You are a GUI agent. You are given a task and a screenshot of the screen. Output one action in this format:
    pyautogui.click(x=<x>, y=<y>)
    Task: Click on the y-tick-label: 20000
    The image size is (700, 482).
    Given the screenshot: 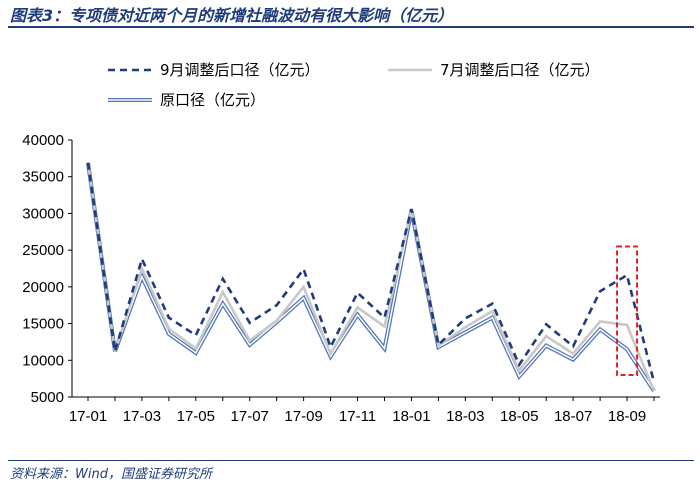 What is the action you would take?
    pyautogui.click(x=43, y=287)
    